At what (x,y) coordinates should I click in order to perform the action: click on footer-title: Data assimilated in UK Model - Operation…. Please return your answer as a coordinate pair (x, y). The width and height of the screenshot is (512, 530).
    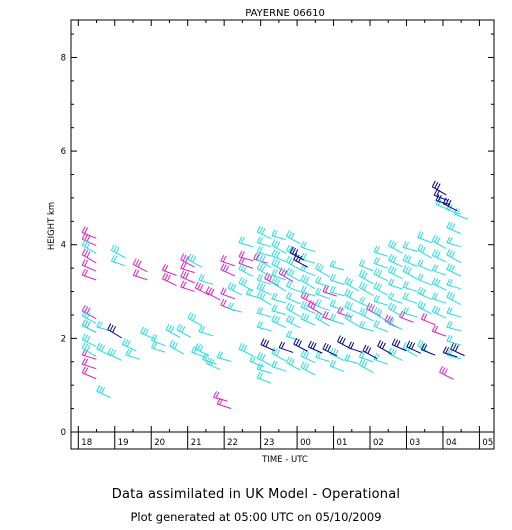
    Looking at the image, I should click on (256, 494).